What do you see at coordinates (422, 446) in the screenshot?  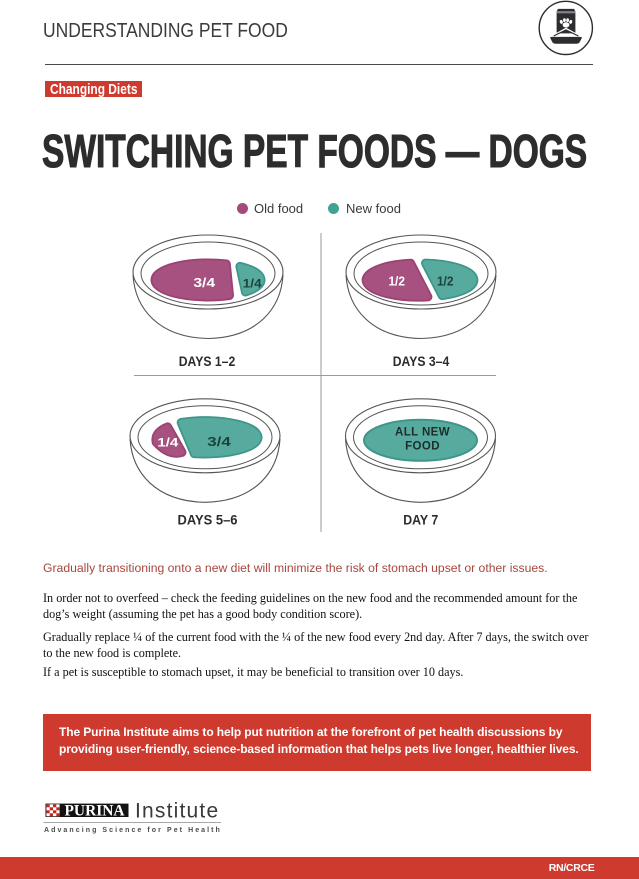 I see `svg-text: FOOD` at bounding box center [422, 446].